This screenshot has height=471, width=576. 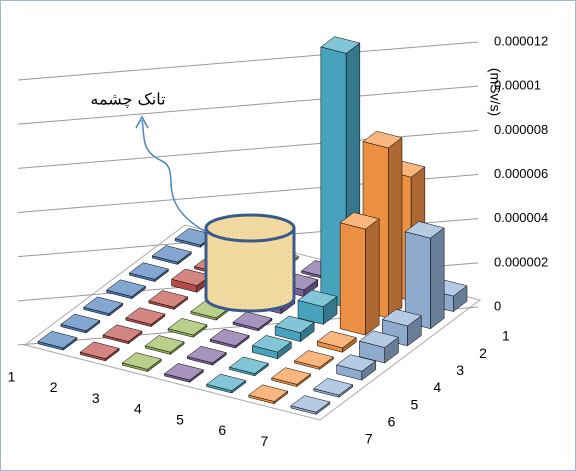 What do you see at coordinates (250, 228) in the screenshot?
I see `tank-top` at bounding box center [250, 228].